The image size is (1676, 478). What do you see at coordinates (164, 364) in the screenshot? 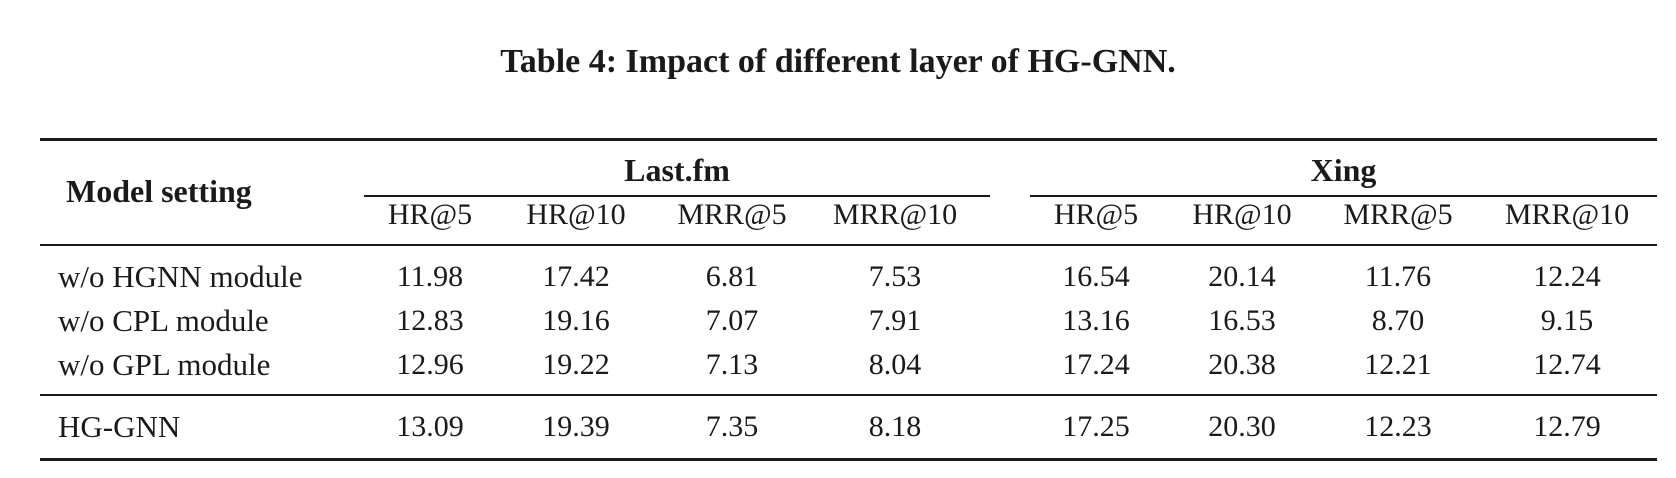
I see `row-label: w/o GPL module` at bounding box center [164, 364].